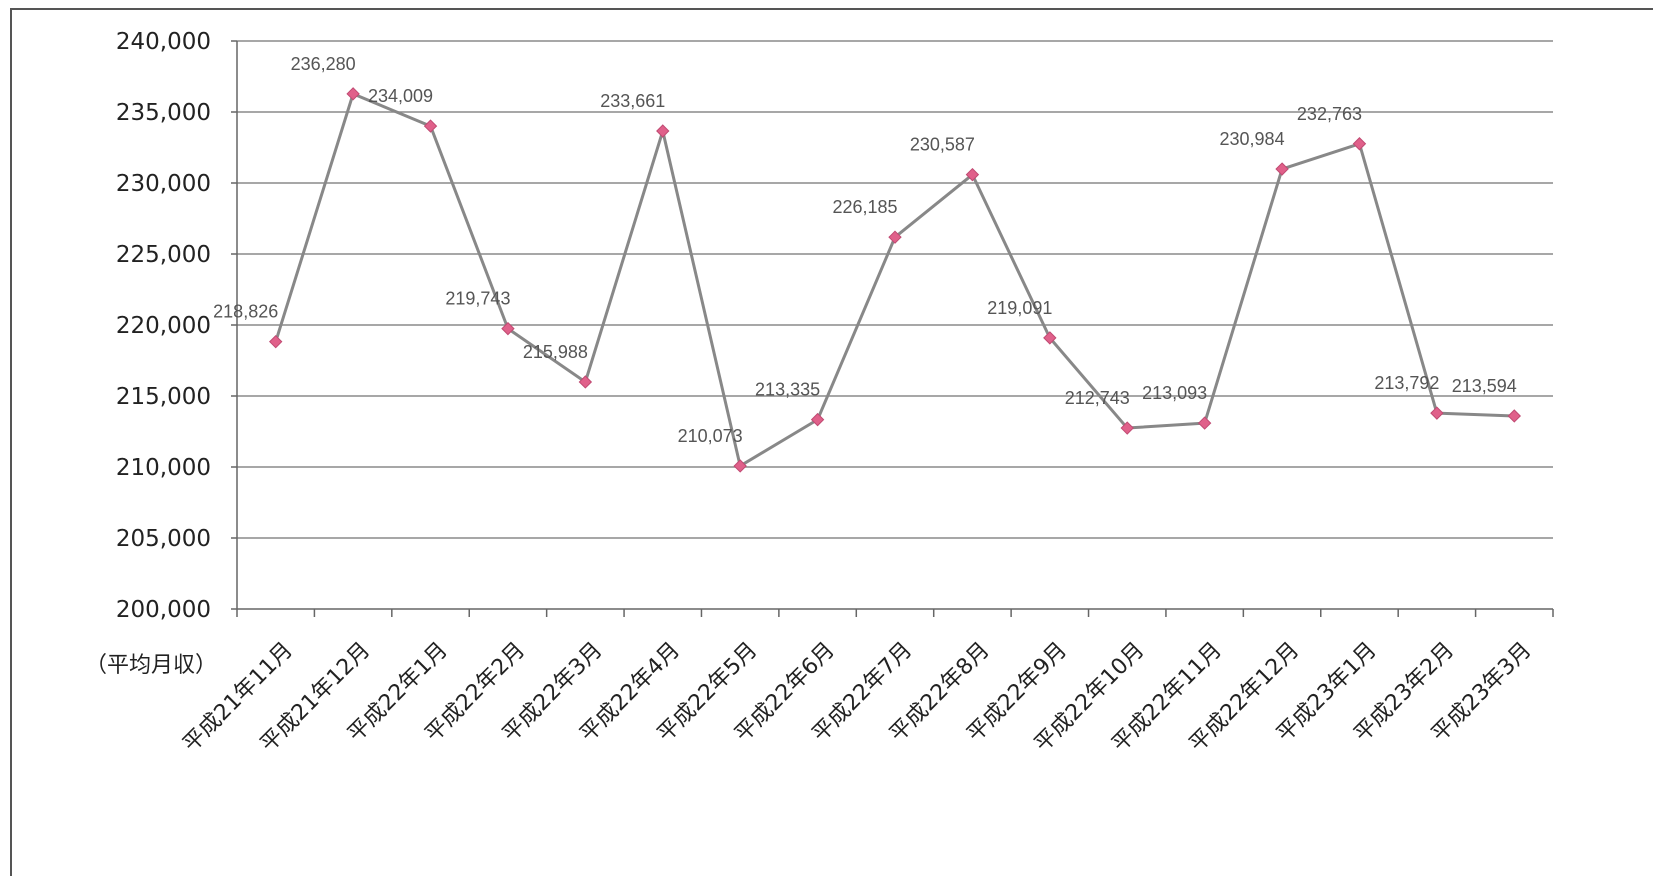  What do you see at coordinates (1484, 386) in the screenshot?
I see `data-label: 213,594` at bounding box center [1484, 386].